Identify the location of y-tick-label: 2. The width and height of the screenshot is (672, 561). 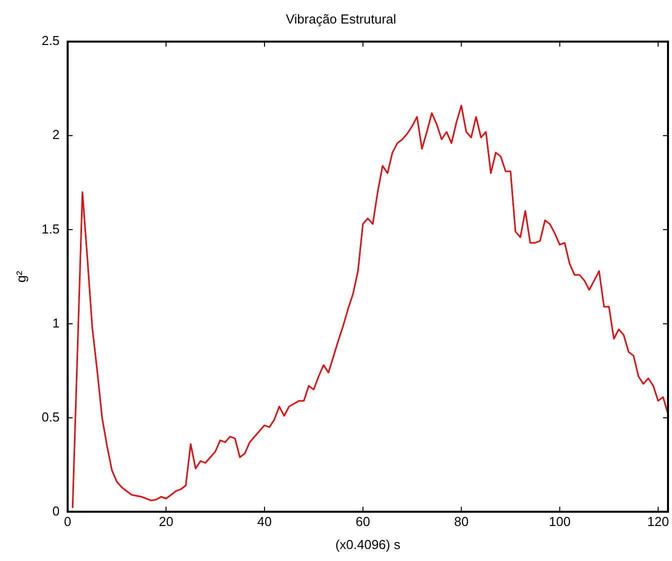
(56, 134).